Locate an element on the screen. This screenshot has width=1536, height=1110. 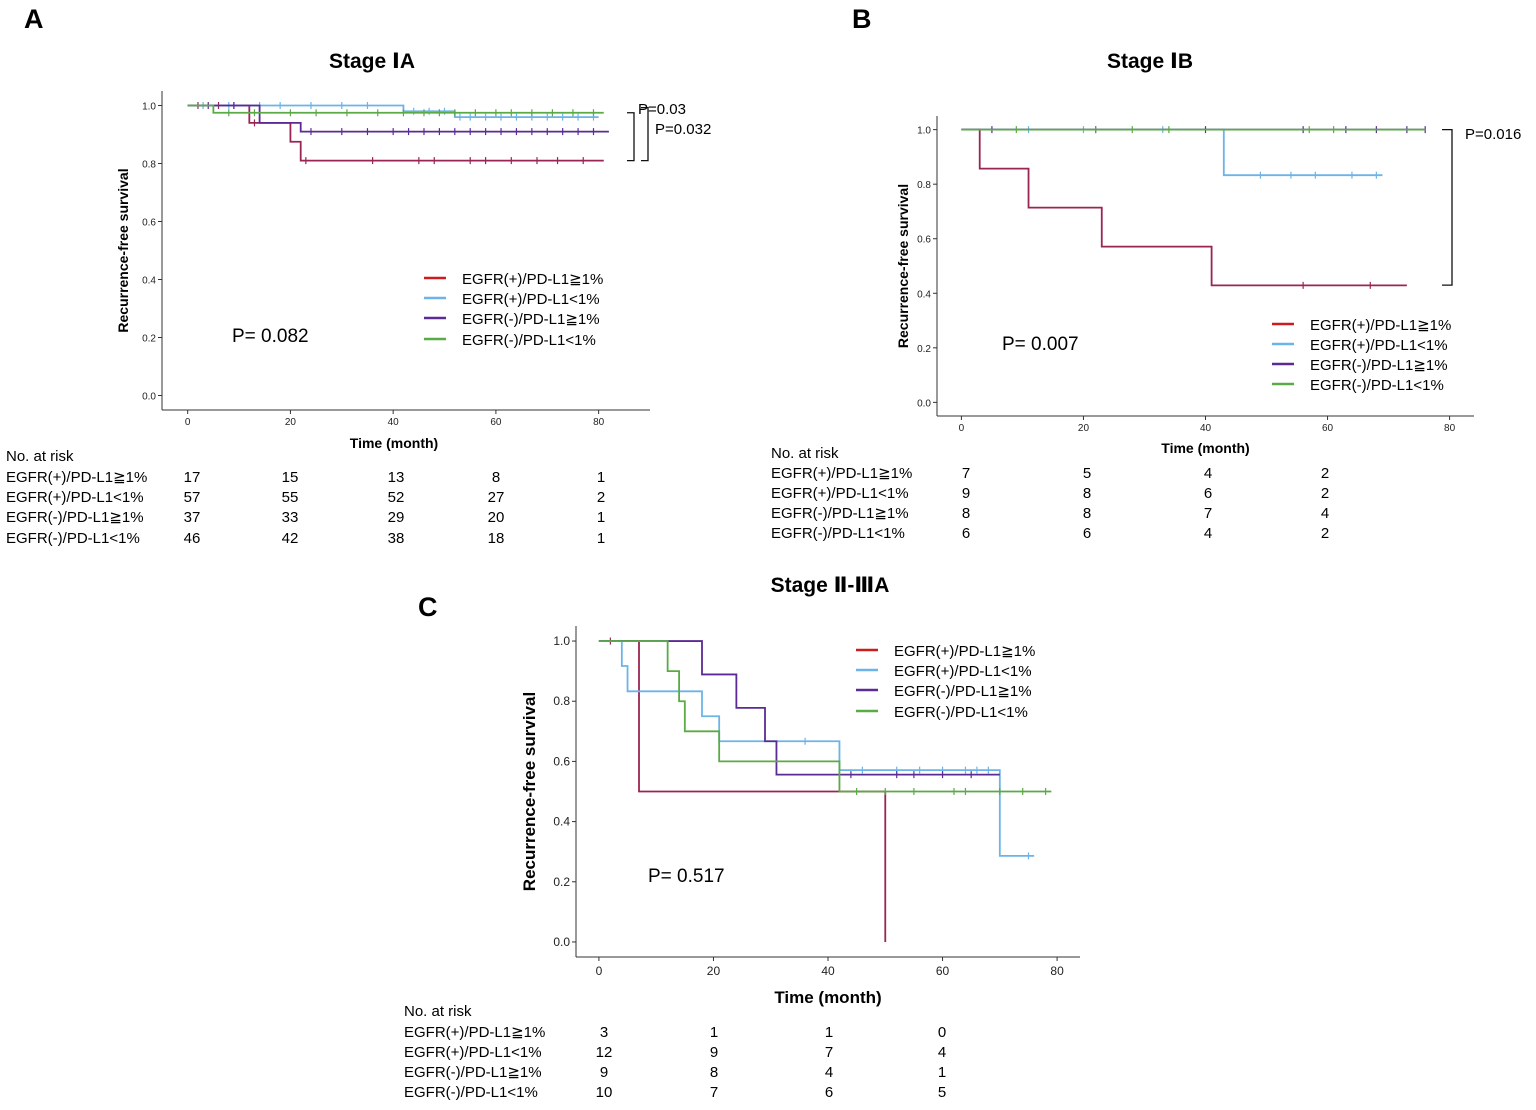
panel-letter-b: B is located at coordinates (862, 19).